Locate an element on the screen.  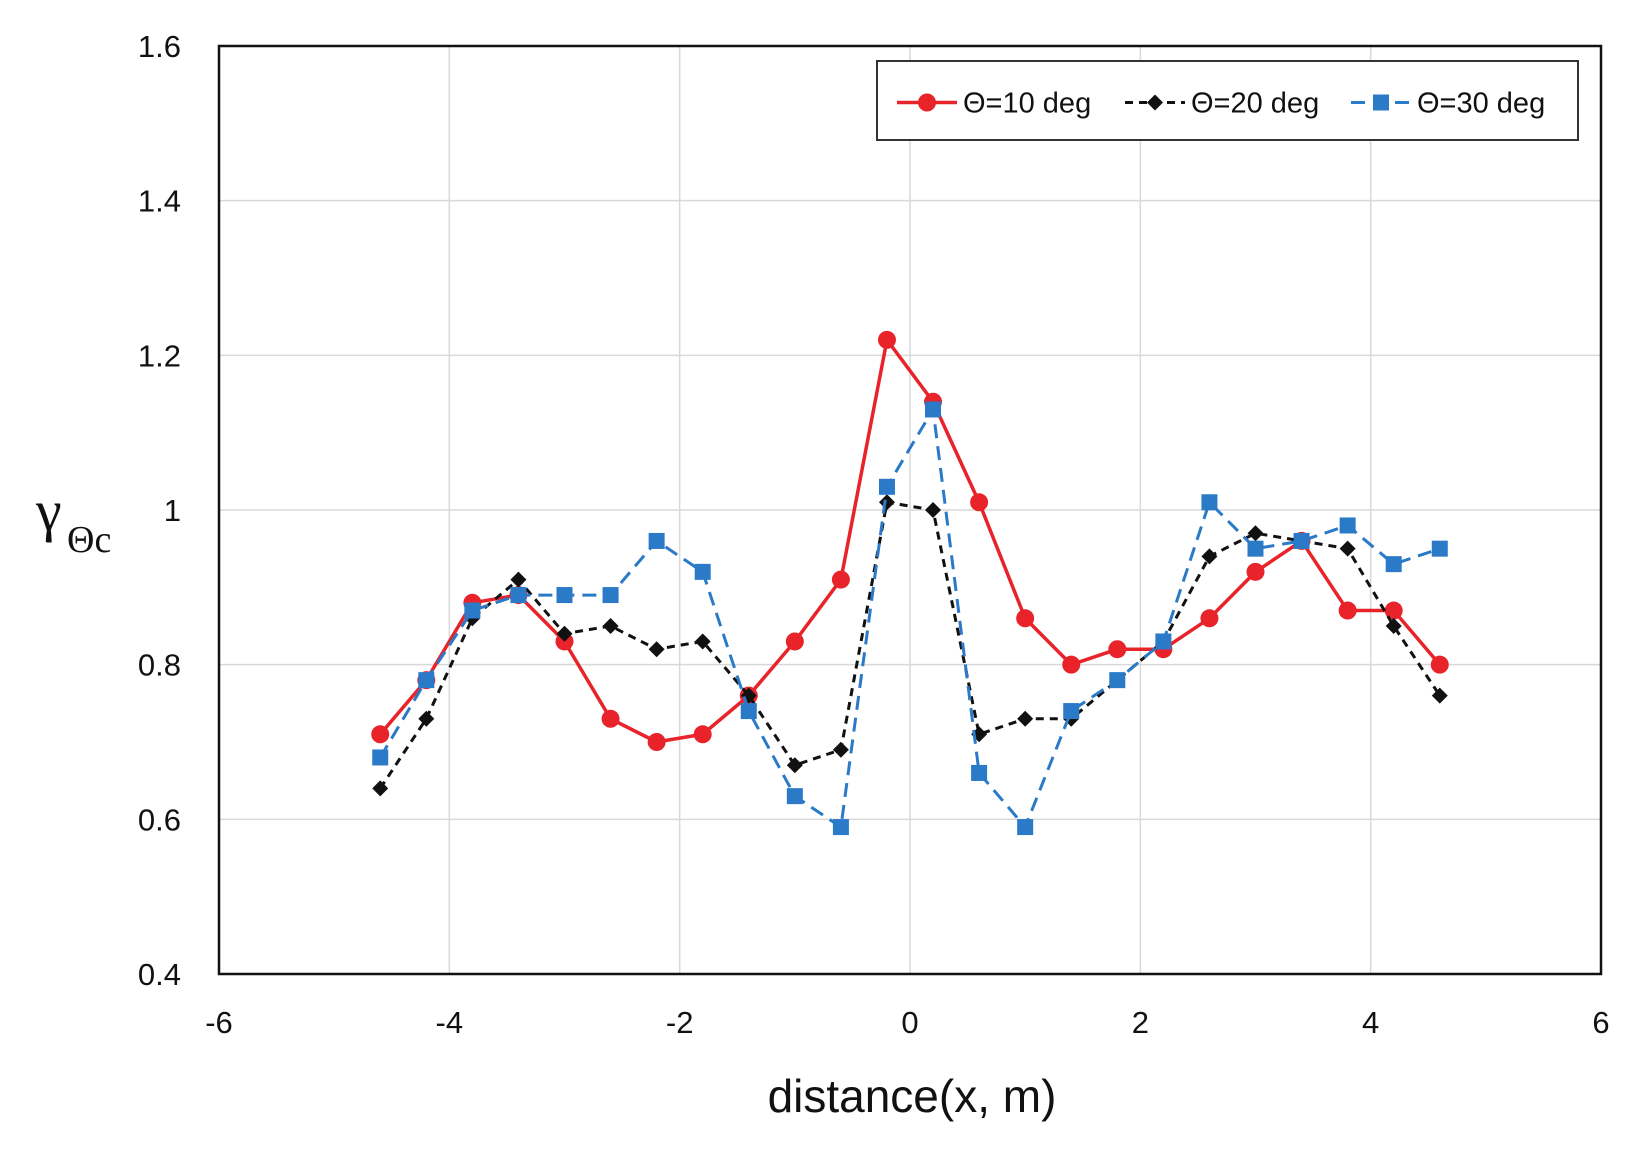
y-axis-title-symbol: γ is located at coordinates (48, 510).